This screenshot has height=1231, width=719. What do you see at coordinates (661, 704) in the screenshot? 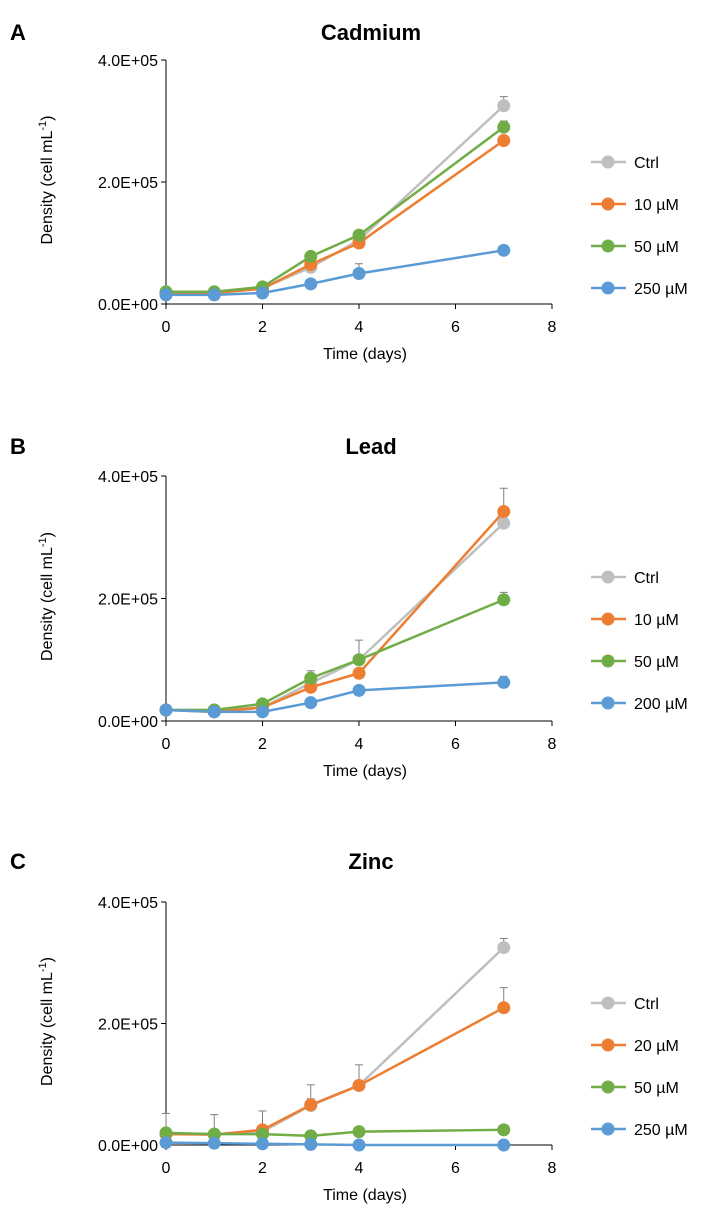
I see `legend-label: 200 µM` at bounding box center [661, 704].